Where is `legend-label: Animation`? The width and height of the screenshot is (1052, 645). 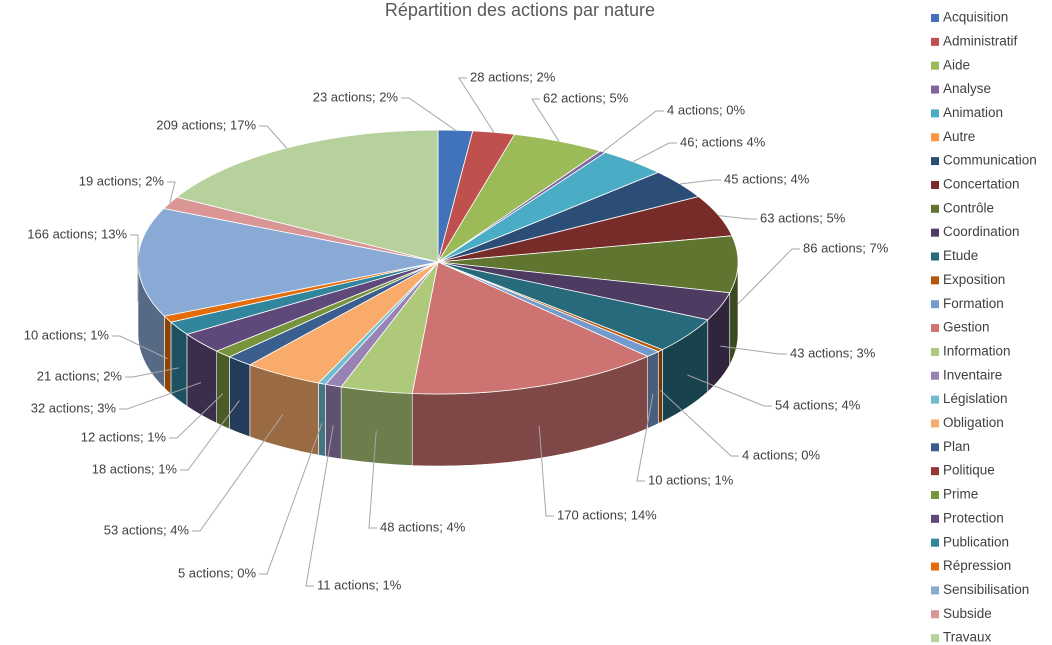 legend-label: Animation is located at coordinates (973, 112).